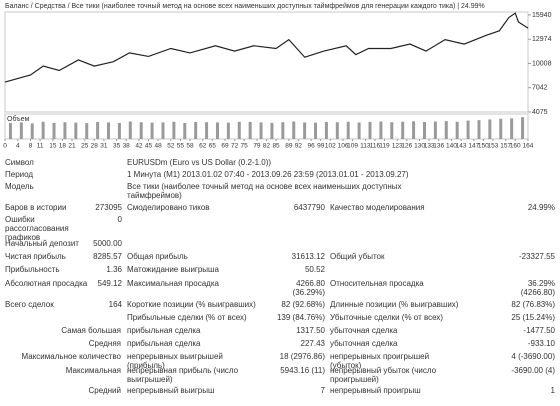 The width and height of the screenshot is (560, 406). I want to click on x-tick-label: 58, so click(190, 146).